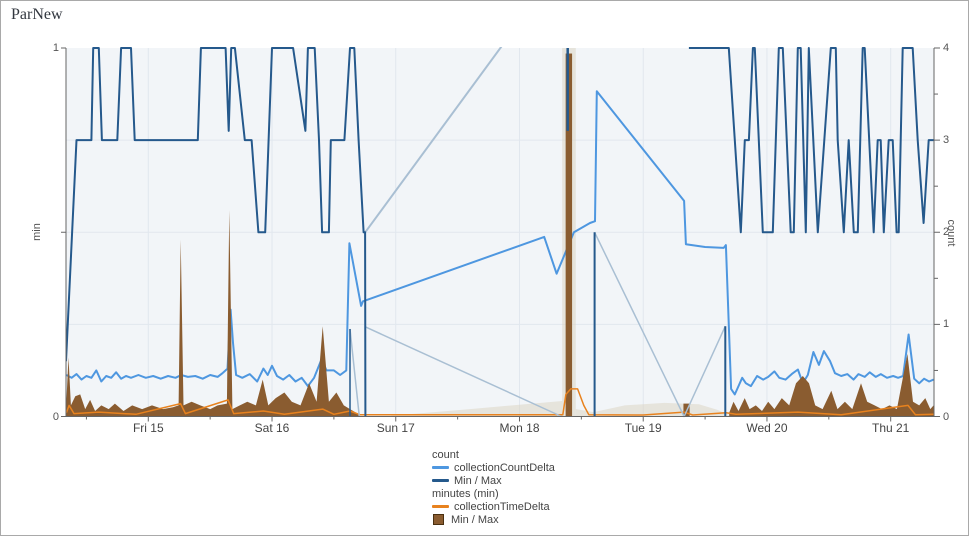 This screenshot has height=536, width=969. I want to click on x-tick-label: Tue 19, so click(643, 428).